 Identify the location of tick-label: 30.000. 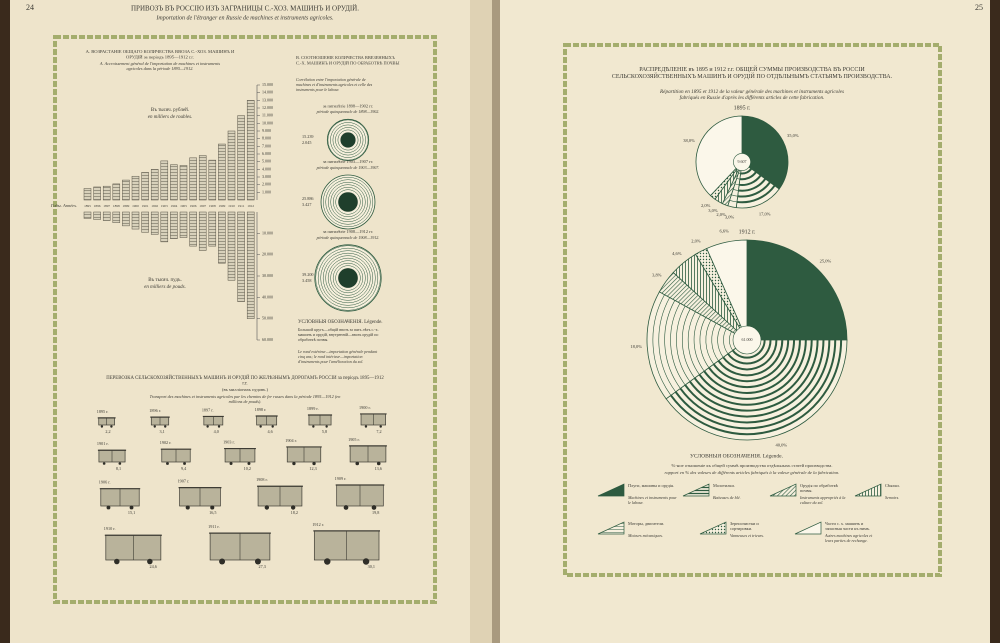
(267, 275).